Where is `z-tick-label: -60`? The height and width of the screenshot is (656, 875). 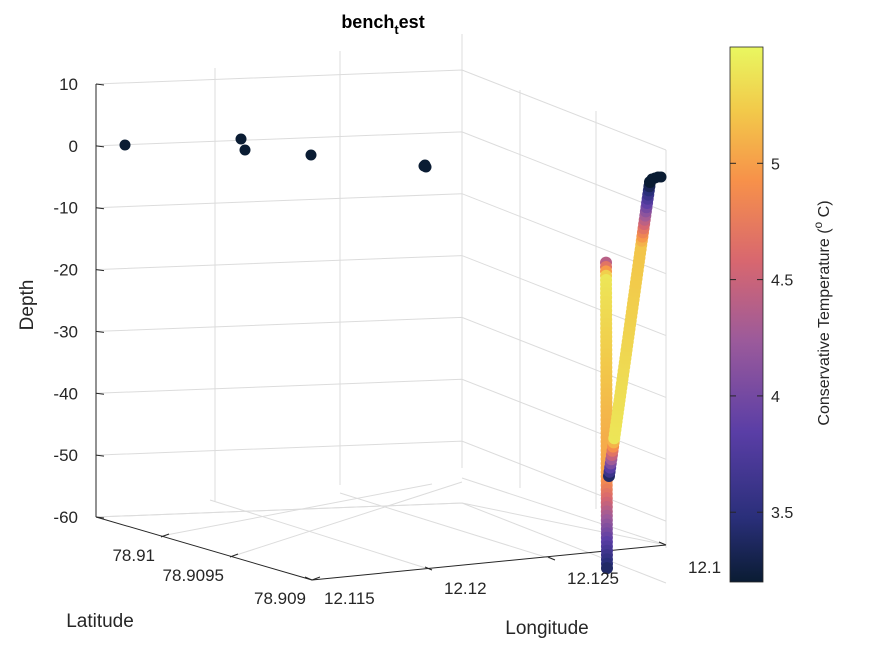 z-tick-label: -60 is located at coordinates (65, 517).